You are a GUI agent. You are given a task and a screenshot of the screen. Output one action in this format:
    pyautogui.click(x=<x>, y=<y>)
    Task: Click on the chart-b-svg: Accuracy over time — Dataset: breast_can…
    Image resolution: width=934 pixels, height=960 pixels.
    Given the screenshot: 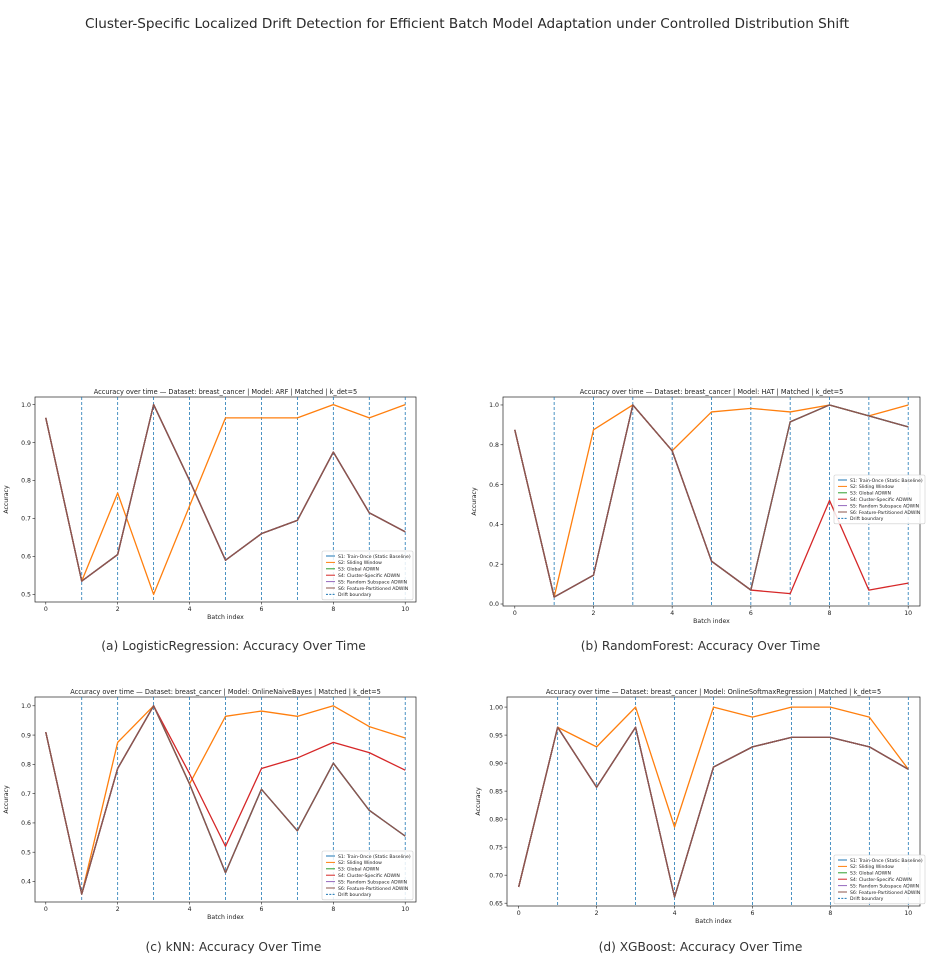 What is the action you would take?
    pyautogui.click(x=698, y=506)
    